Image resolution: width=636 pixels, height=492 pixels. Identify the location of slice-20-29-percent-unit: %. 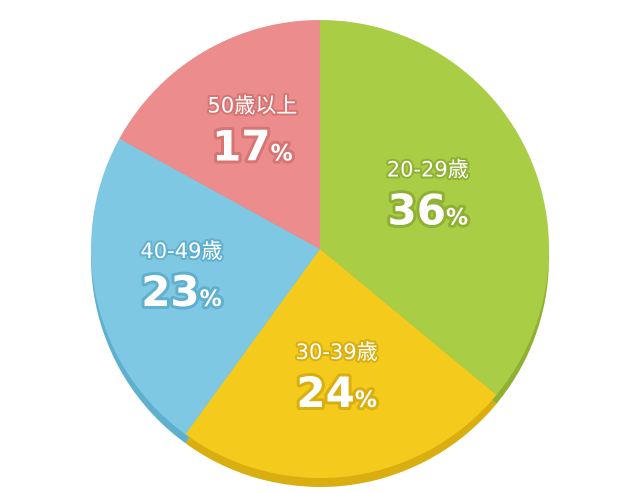
(457, 217).